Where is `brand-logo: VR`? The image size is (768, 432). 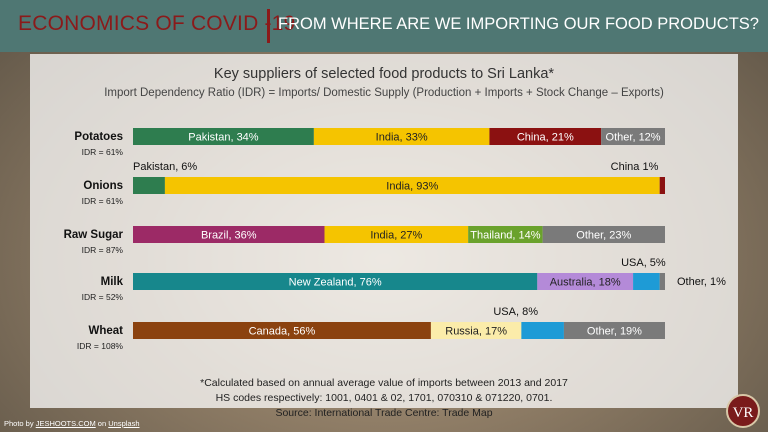
brand-logo: VR is located at coordinates (743, 411).